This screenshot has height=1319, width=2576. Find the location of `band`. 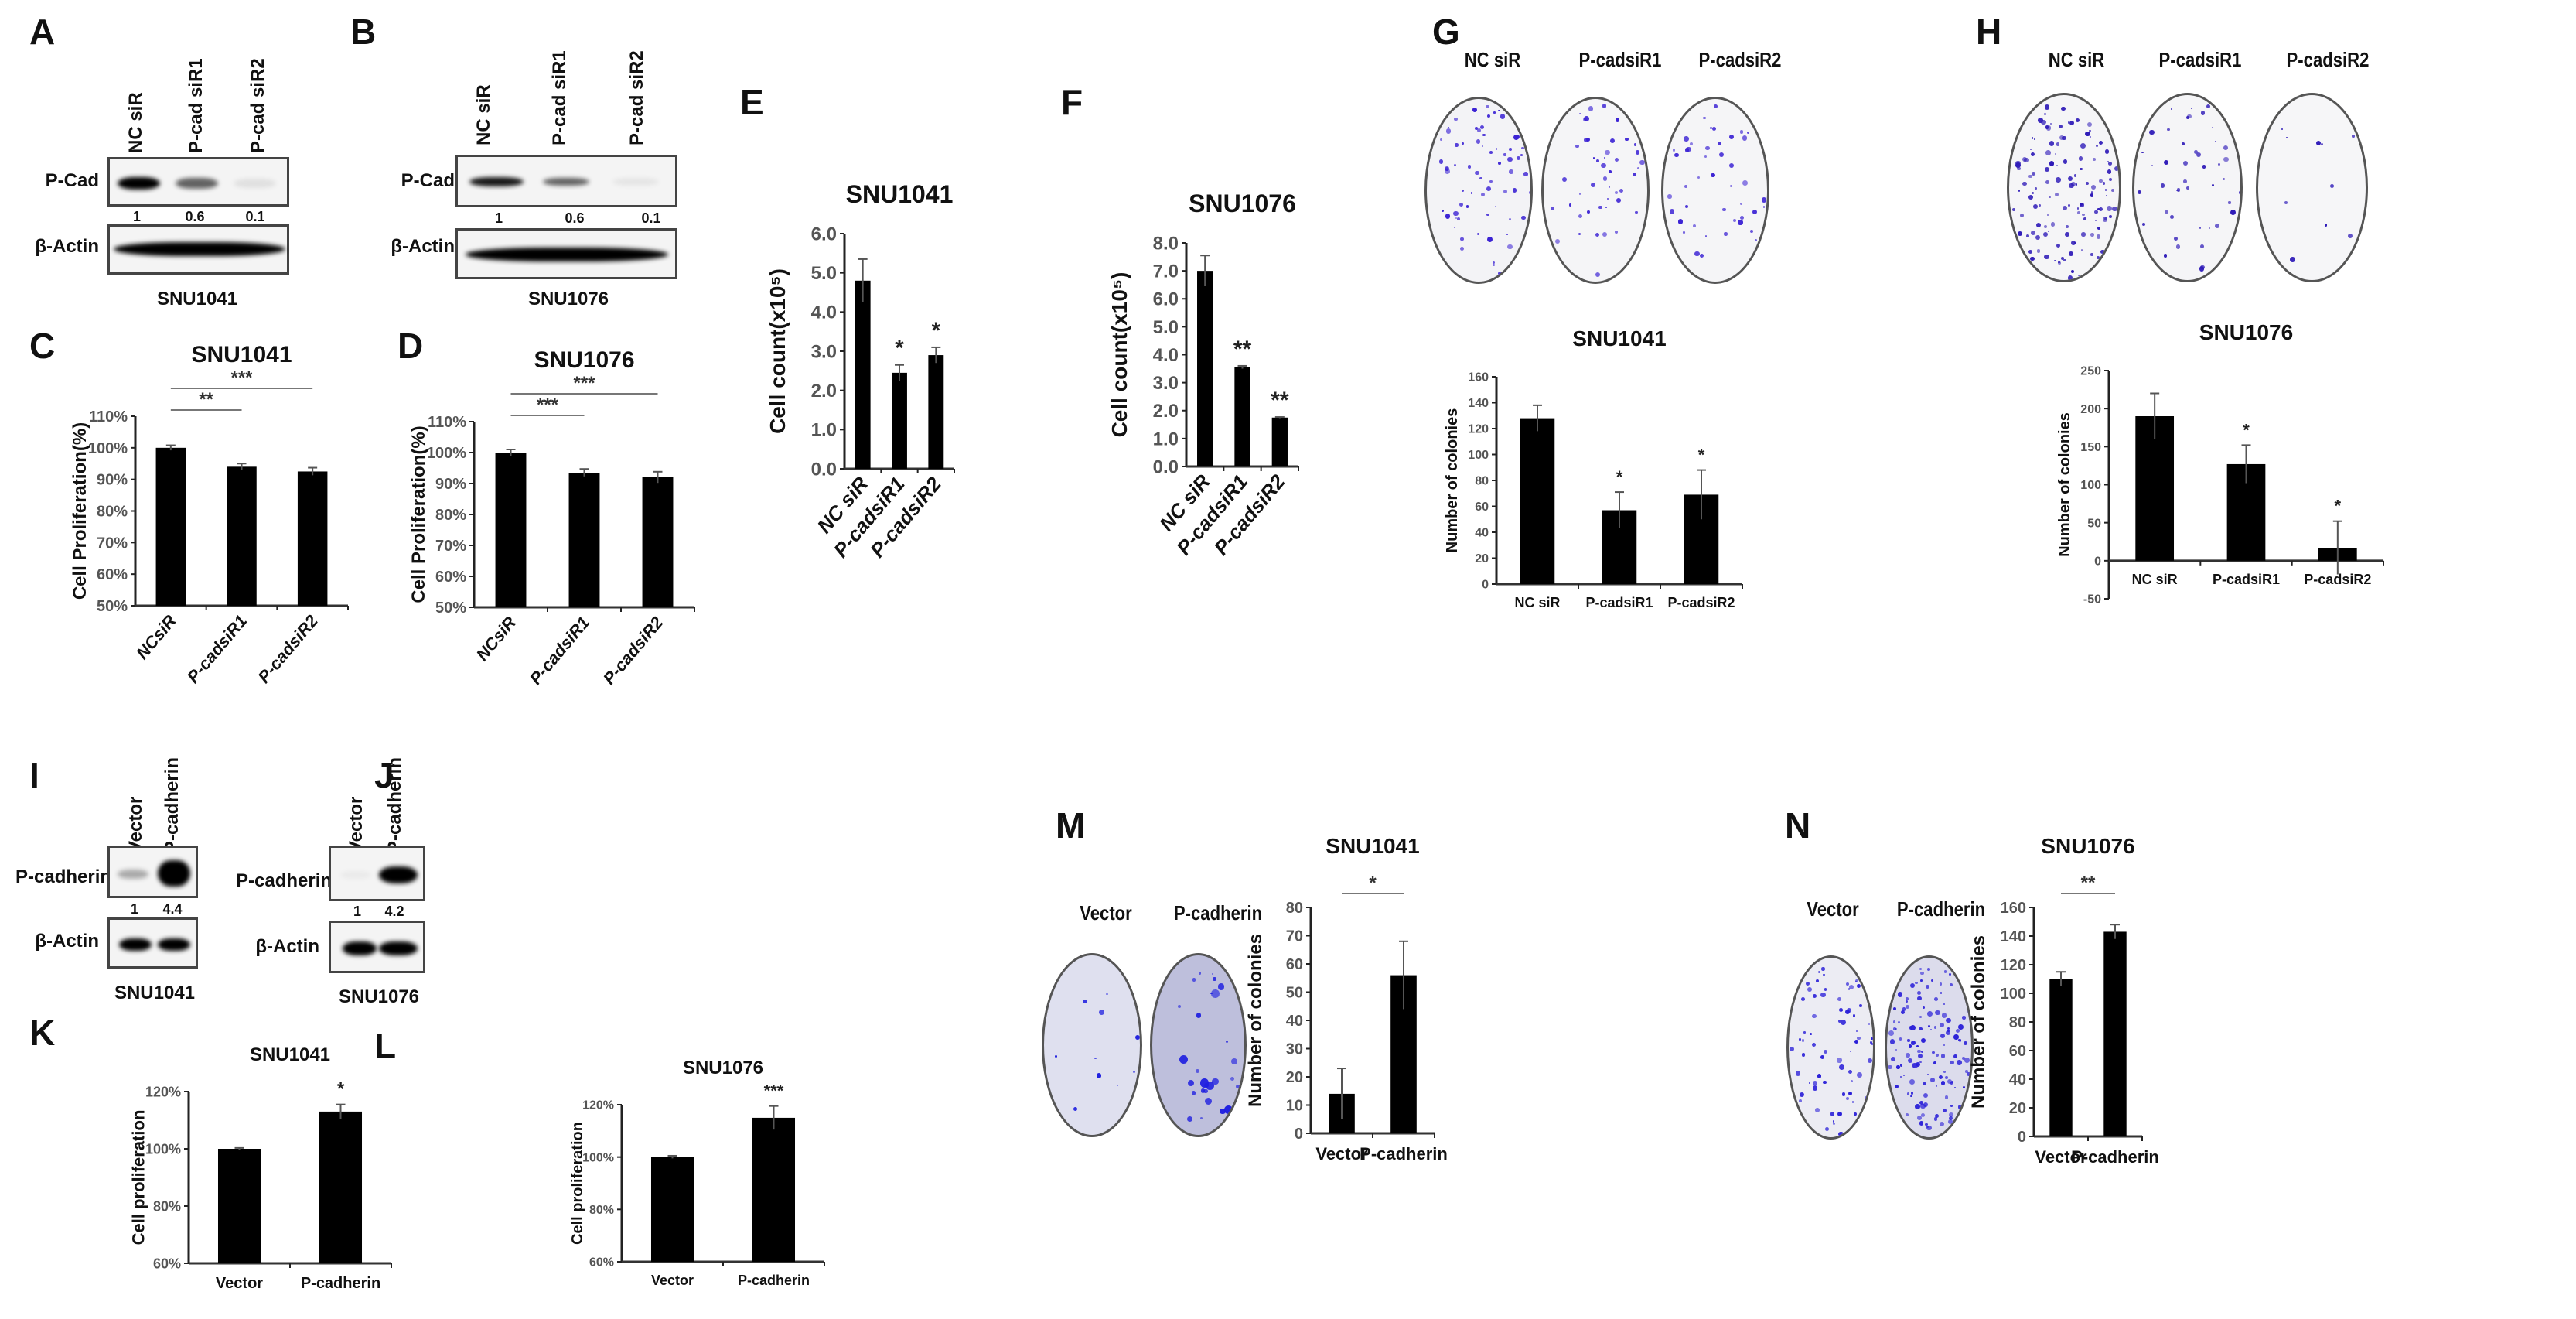

band is located at coordinates (139, 183).